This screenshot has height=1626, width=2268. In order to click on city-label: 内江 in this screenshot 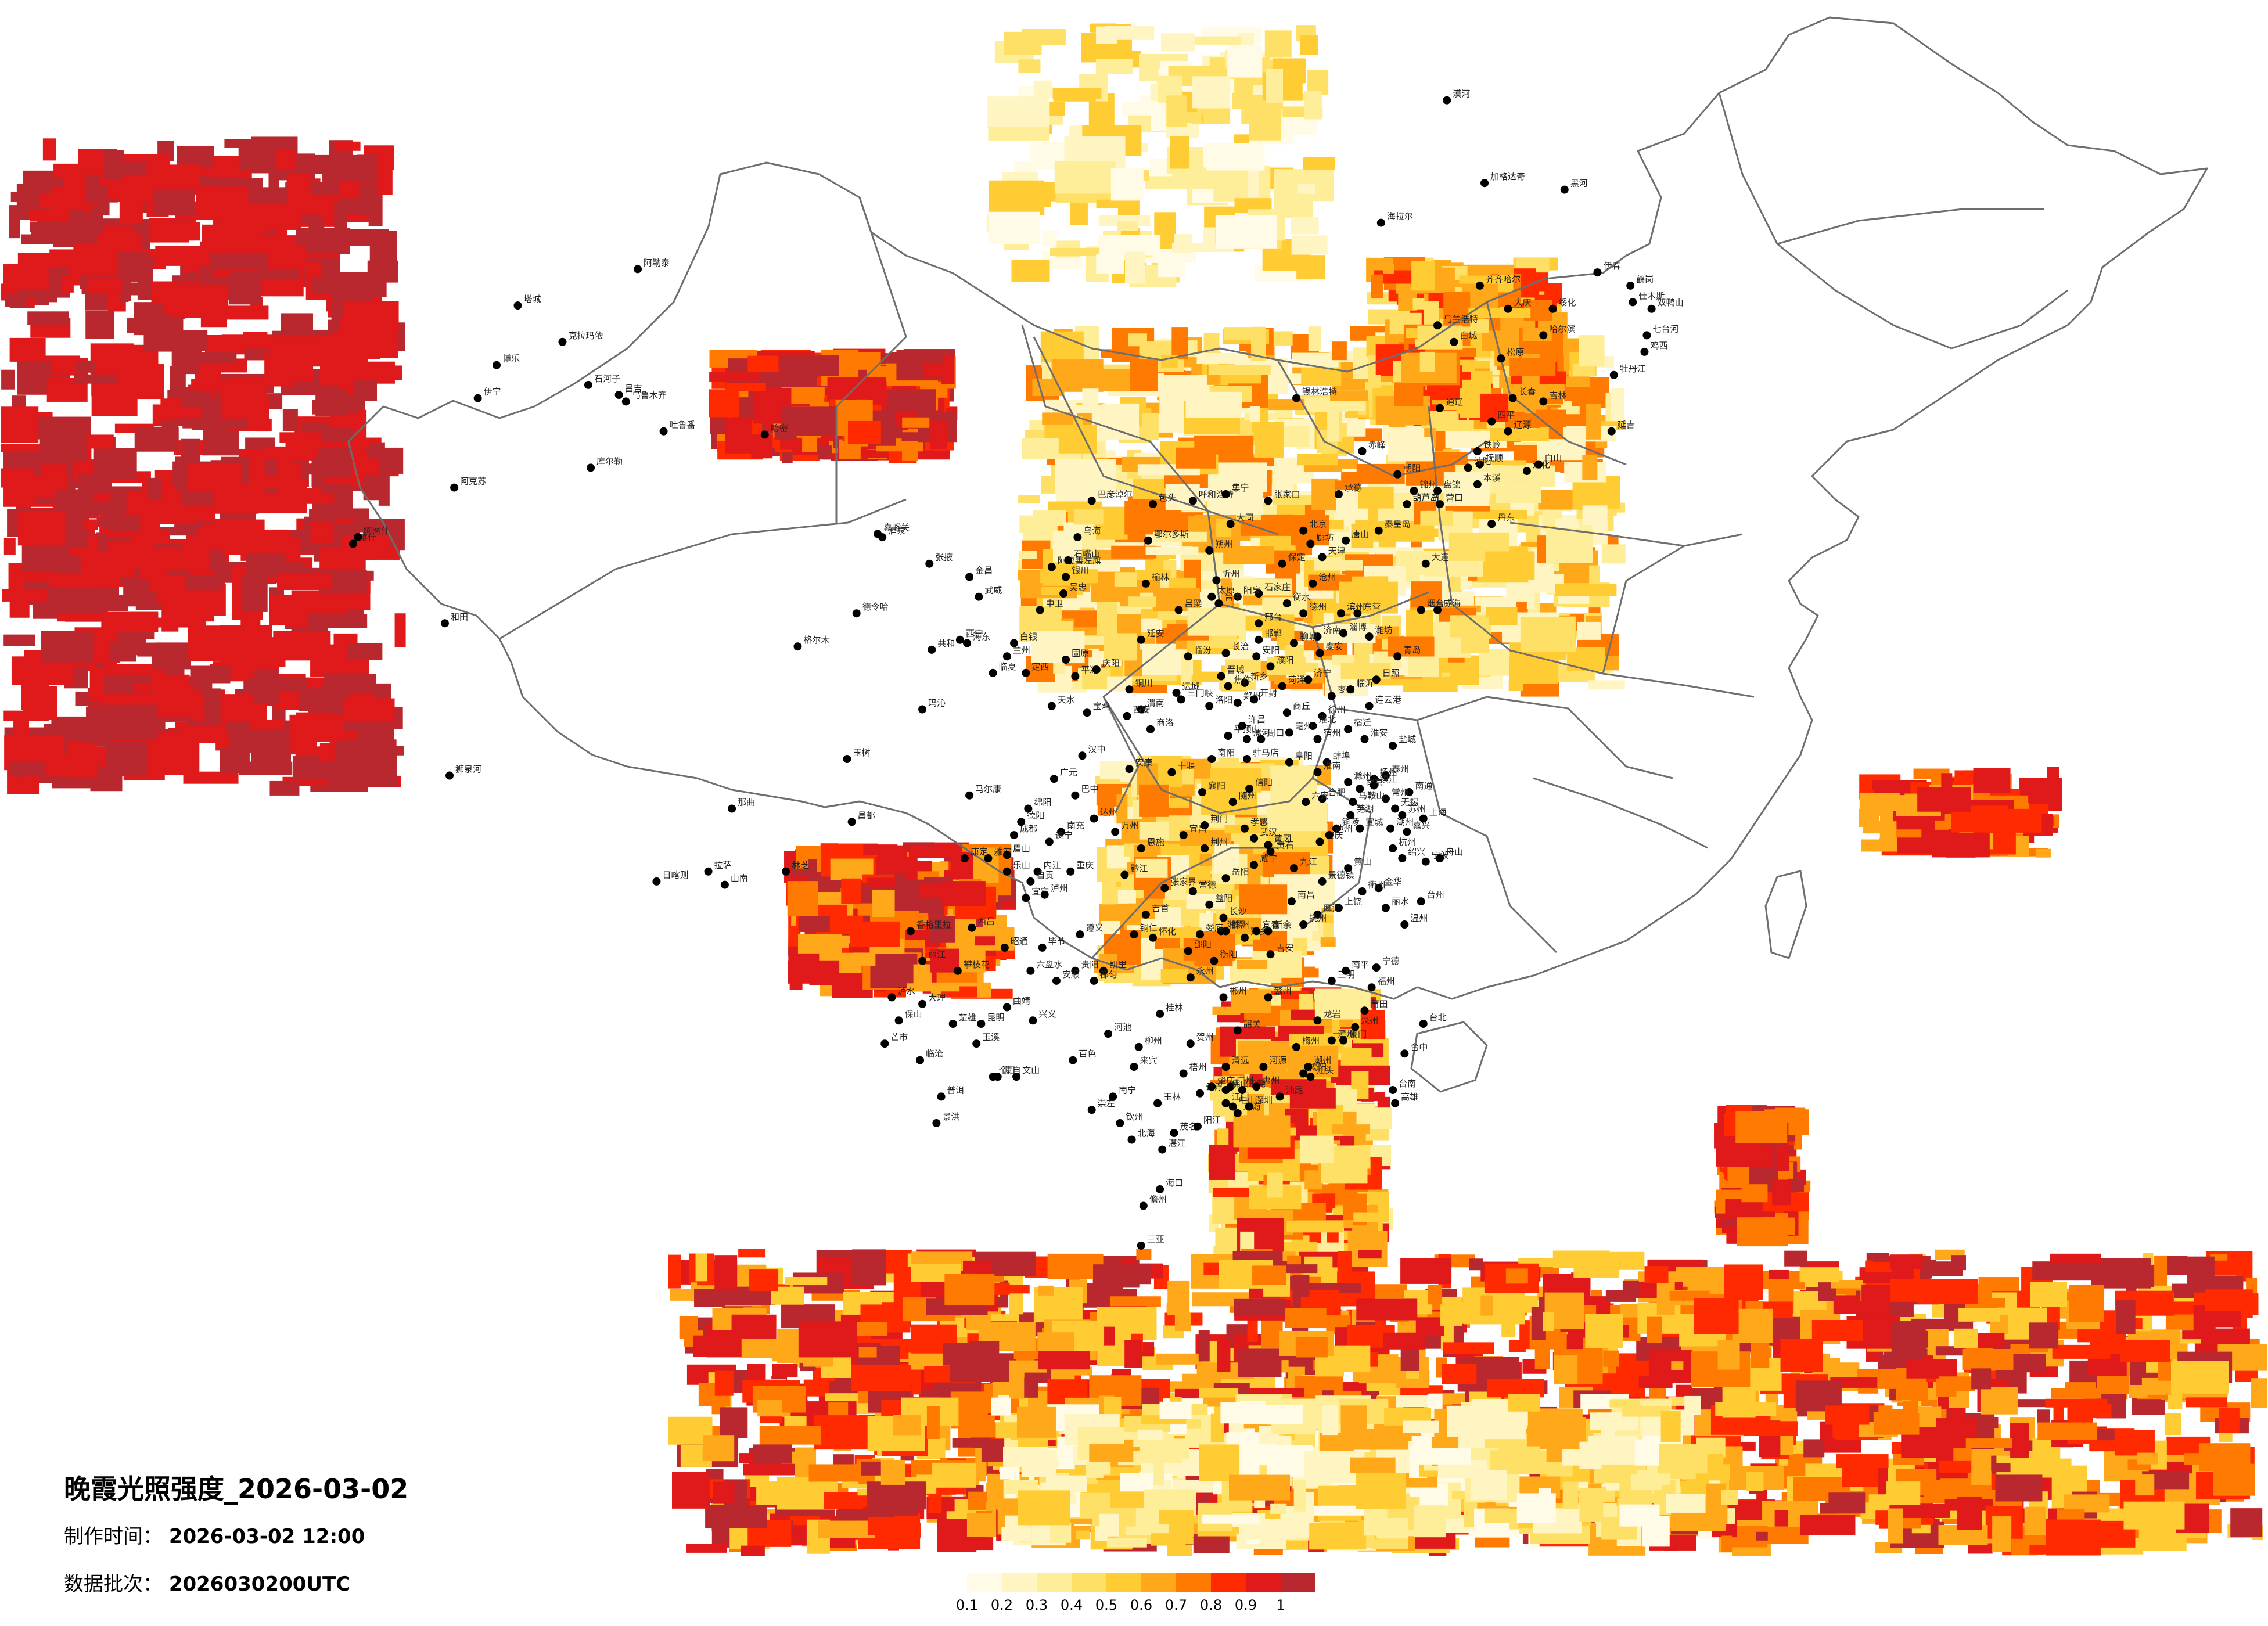, I will do `click(1052, 865)`.